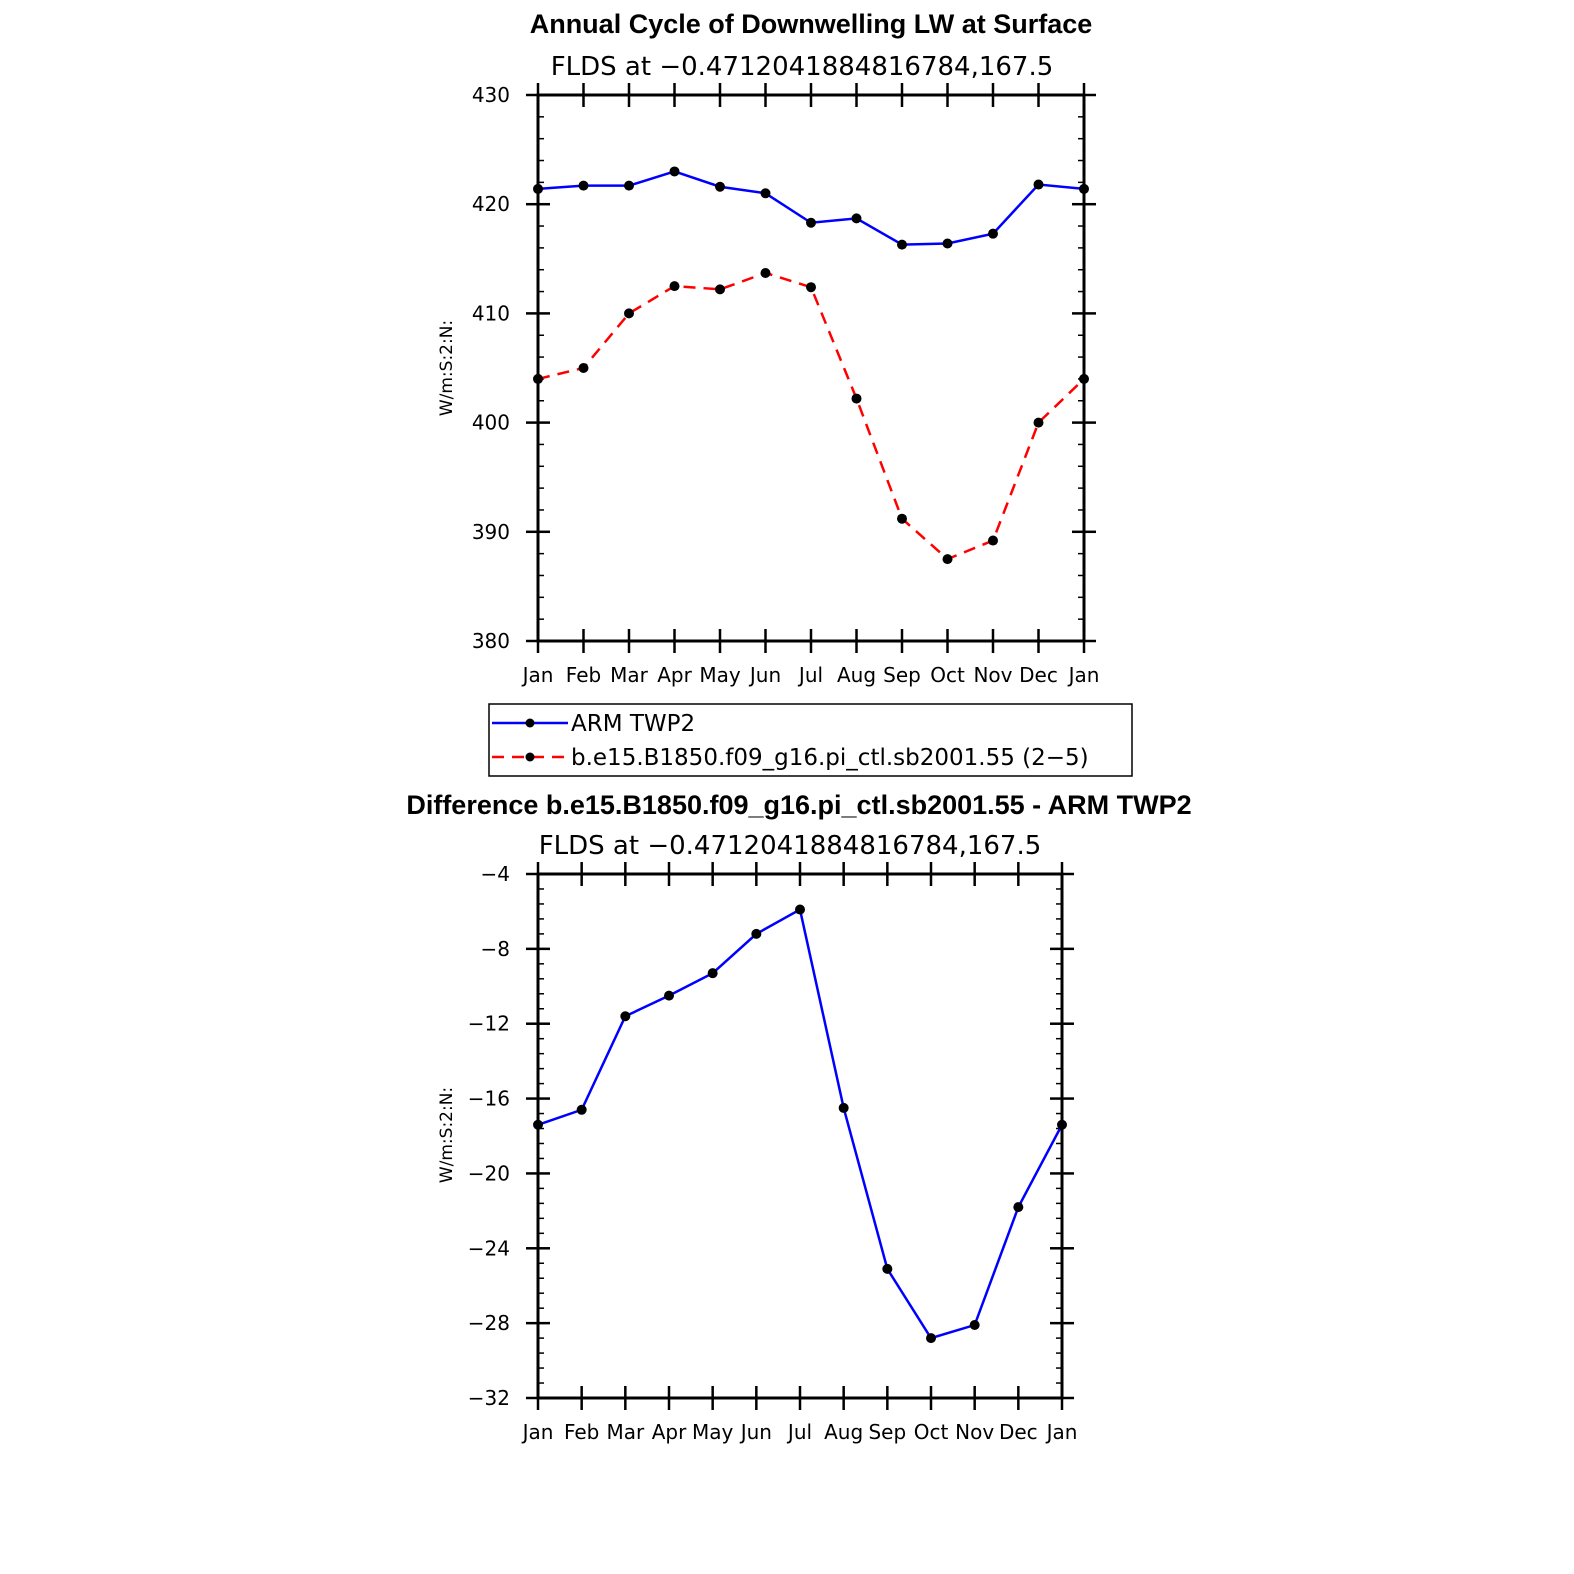  What do you see at coordinates (625, 1432) in the screenshot?
I see `bottom-xtick-label: Mar` at bounding box center [625, 1432].